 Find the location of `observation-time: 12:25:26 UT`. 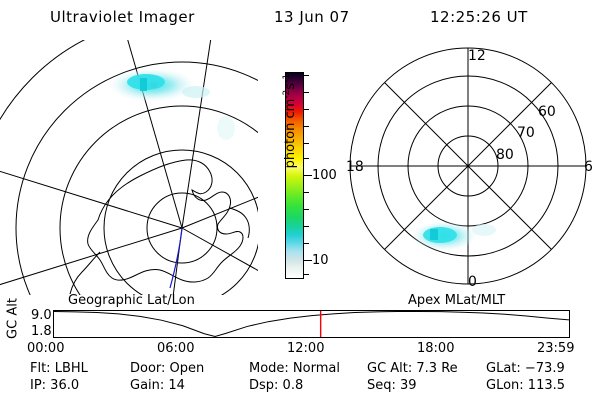

observation-time: 12:25:26 UT is located at coordinates (479, 17).